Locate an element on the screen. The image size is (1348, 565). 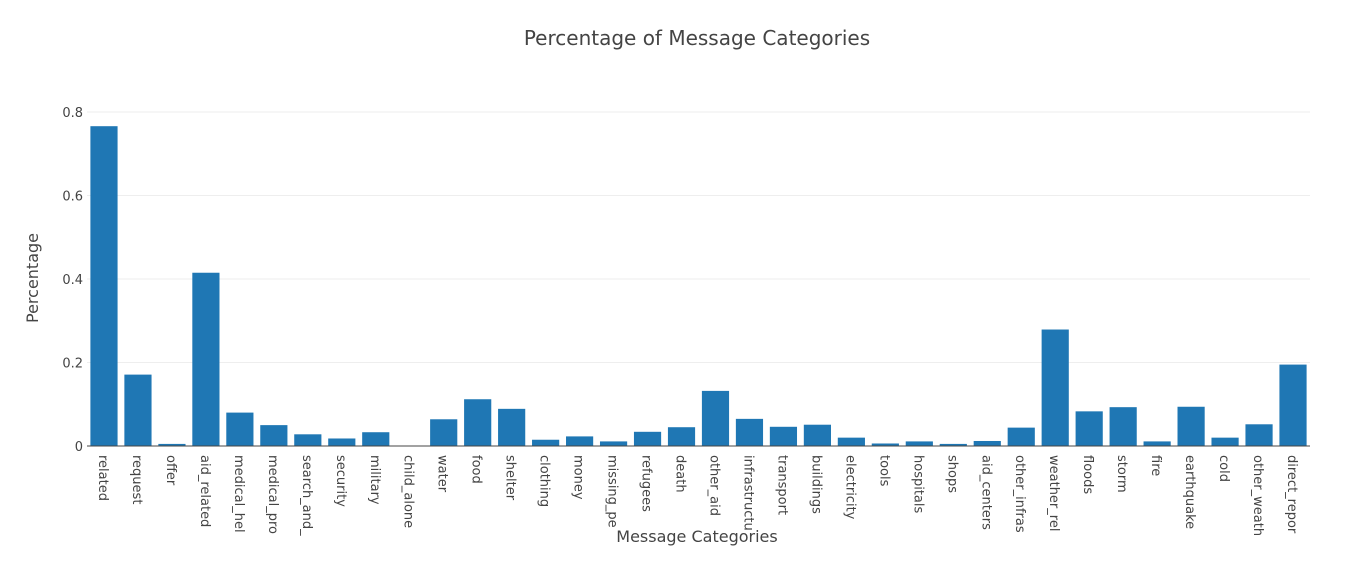
y-tick-label: 0.6 is located at coordinates (72, 197).